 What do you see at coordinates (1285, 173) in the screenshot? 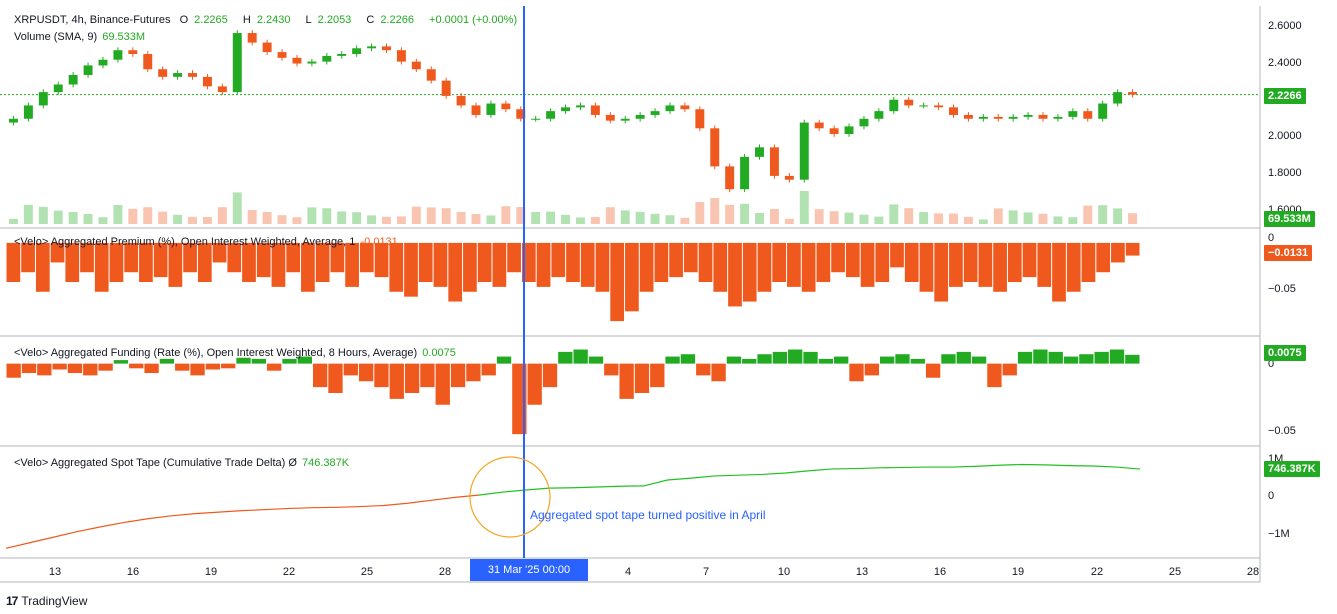
I see `price-scale-label: 1.8000` at bounding box center [1285, 173].